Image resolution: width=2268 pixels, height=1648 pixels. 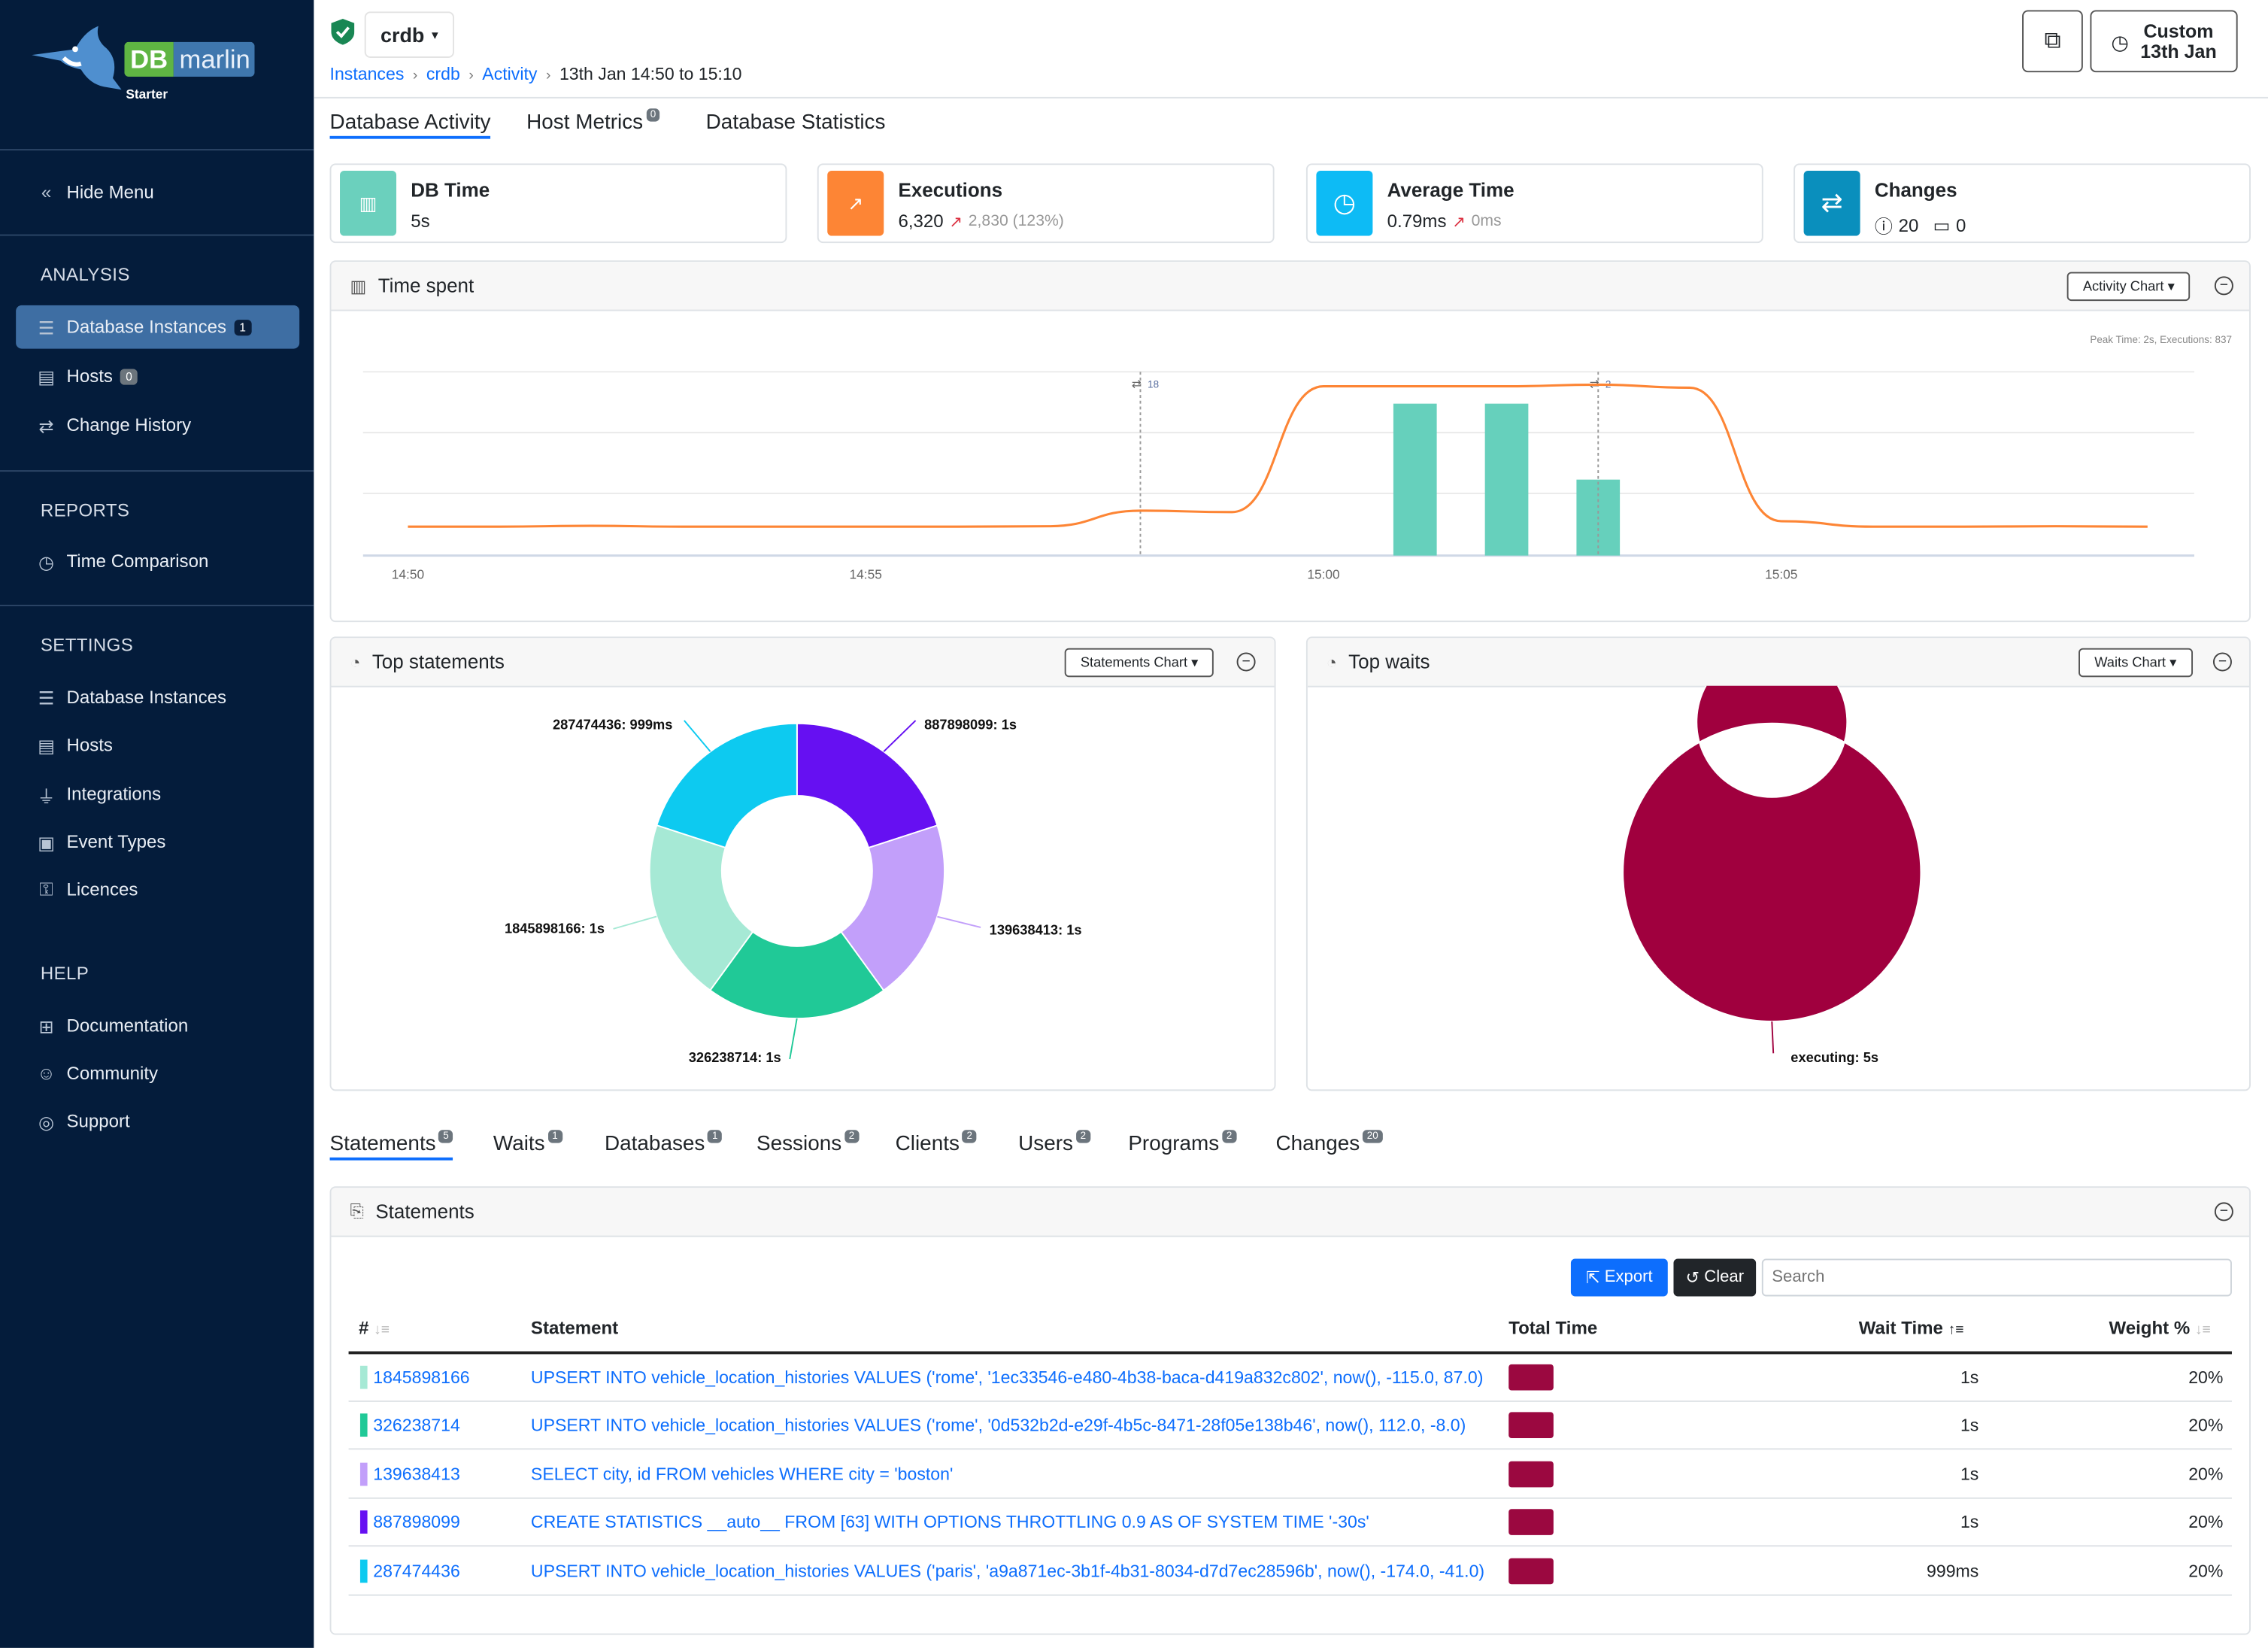 I want to click on x-tick-label: 15:00, so click(x=1323, y=574).